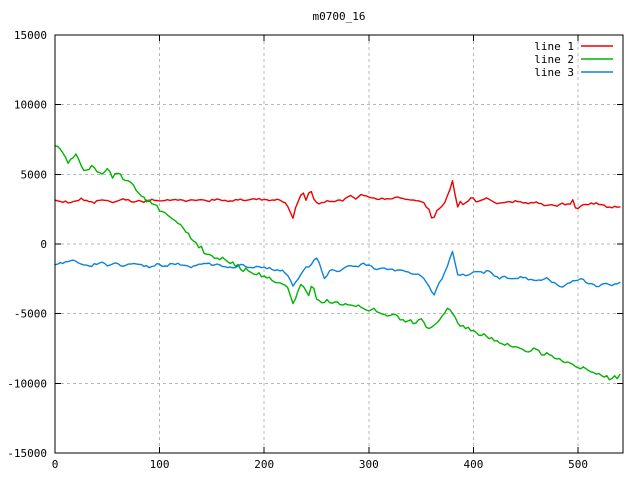 This screenshot has height=480, width=640. I want to click on x-tick-label-400: 400, so click(473, 464).